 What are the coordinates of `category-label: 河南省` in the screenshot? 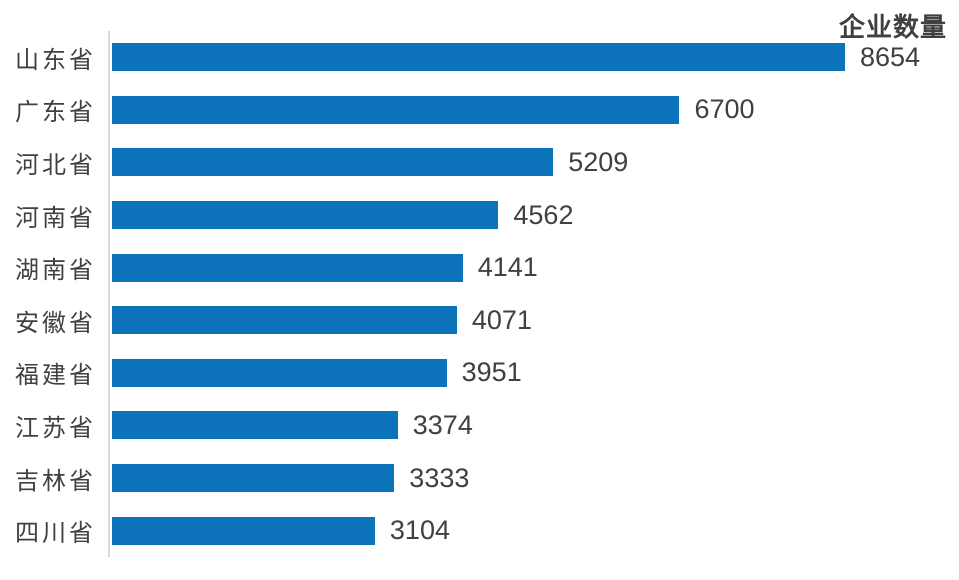 It's located at (55, 218).